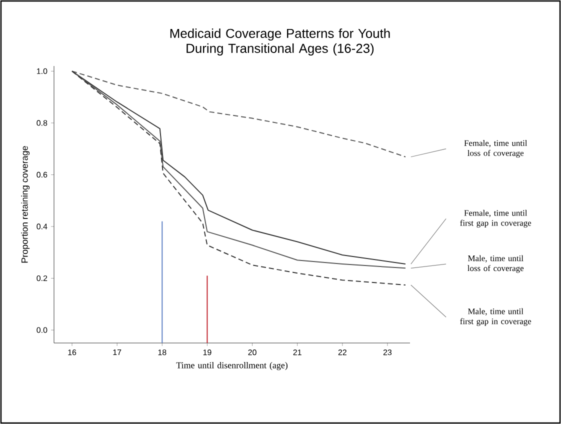 Image resolution: width=561 pixels, height=424 pixels. Describe the element at coordinates (496, 264) in the screenshot. I see `text: Male, time until loss of coverage` at that location.